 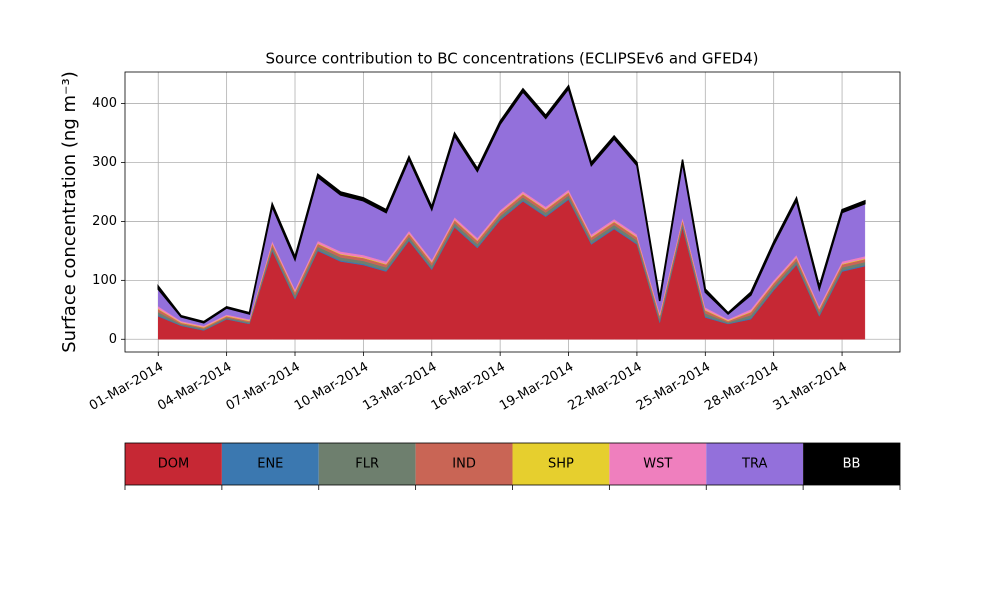 What do you see at coordinates (126, 387) in the screenshot?
I see `x-tick-label: 01-Mar-2014` at bounding box center [126, 387].